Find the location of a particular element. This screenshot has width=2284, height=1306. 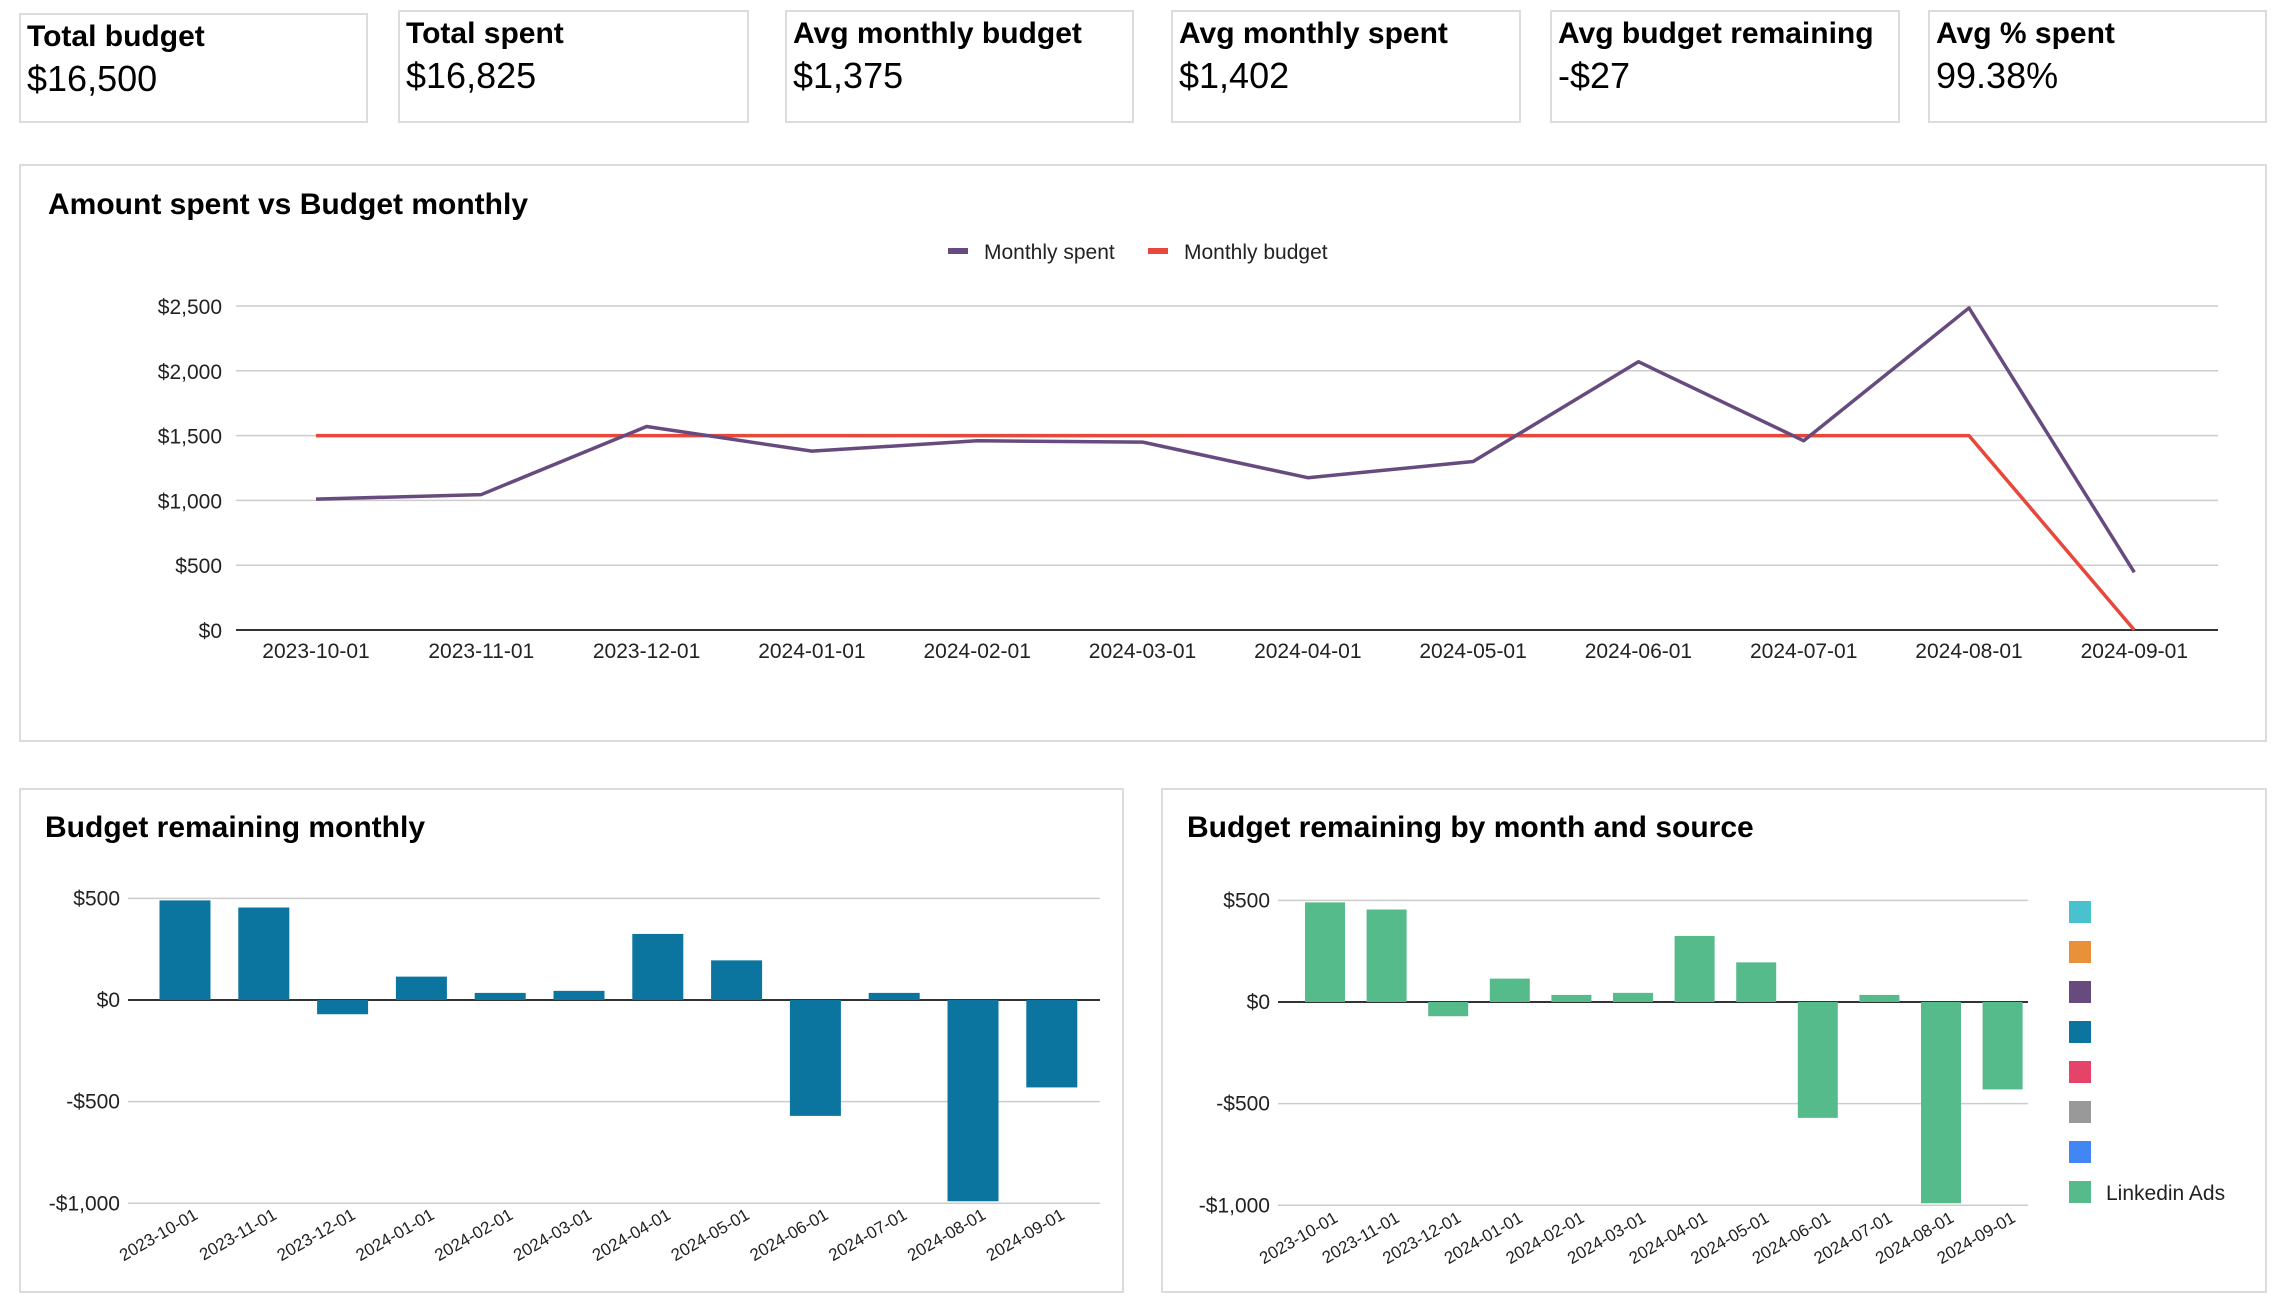

bar-chart-title-monthly: Budget remaining monthly is located at coordinates (235, 827).